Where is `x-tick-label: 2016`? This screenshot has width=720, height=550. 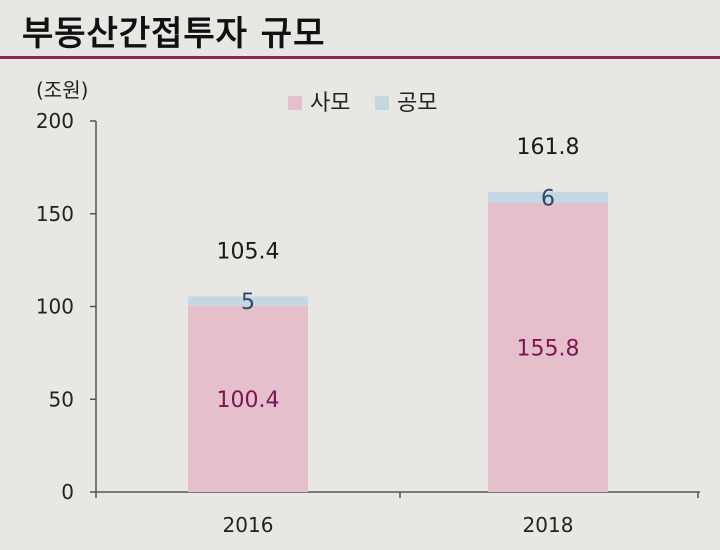 x-tick-label: 2016 is located at coordinates (248, 525).